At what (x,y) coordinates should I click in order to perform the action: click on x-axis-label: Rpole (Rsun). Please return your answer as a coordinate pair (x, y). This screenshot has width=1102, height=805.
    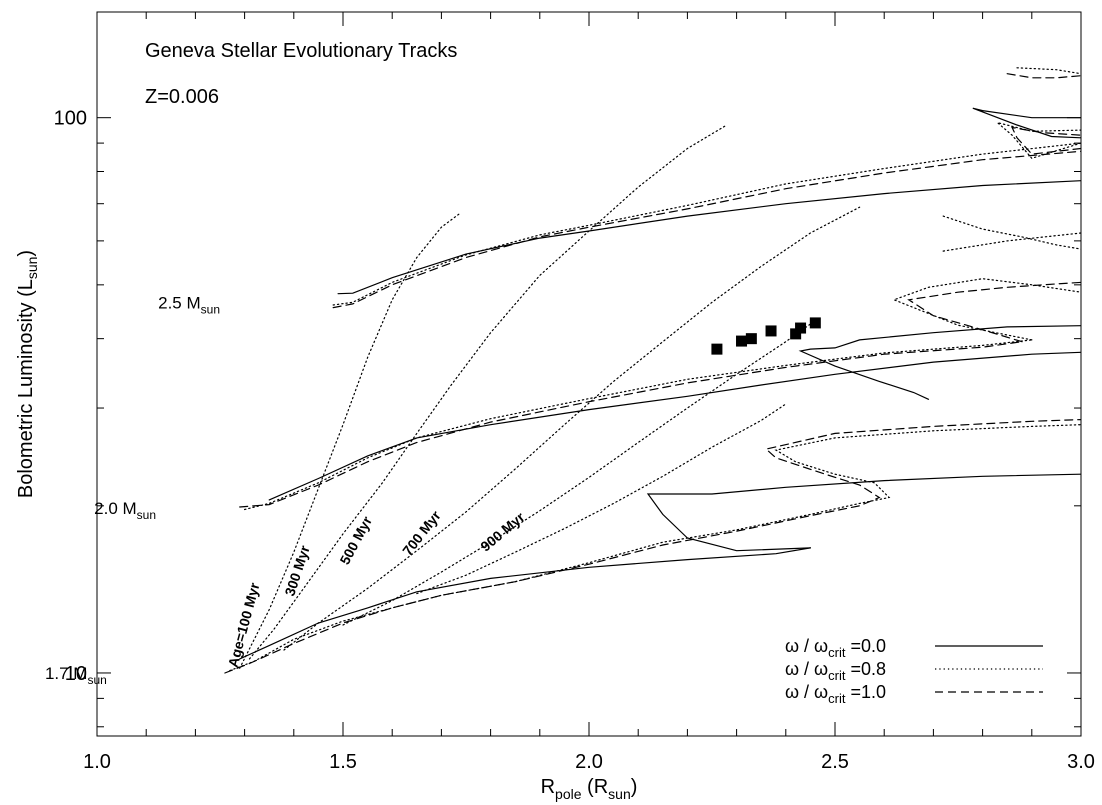
    Looking at the image, I should click on (589, 789).